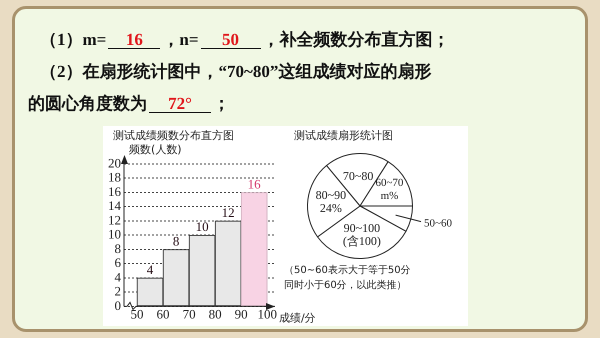  What do you see at coordinates (202, 226) in the screenshot?
I see `data-label: 10` at bounding box center [202, 226].